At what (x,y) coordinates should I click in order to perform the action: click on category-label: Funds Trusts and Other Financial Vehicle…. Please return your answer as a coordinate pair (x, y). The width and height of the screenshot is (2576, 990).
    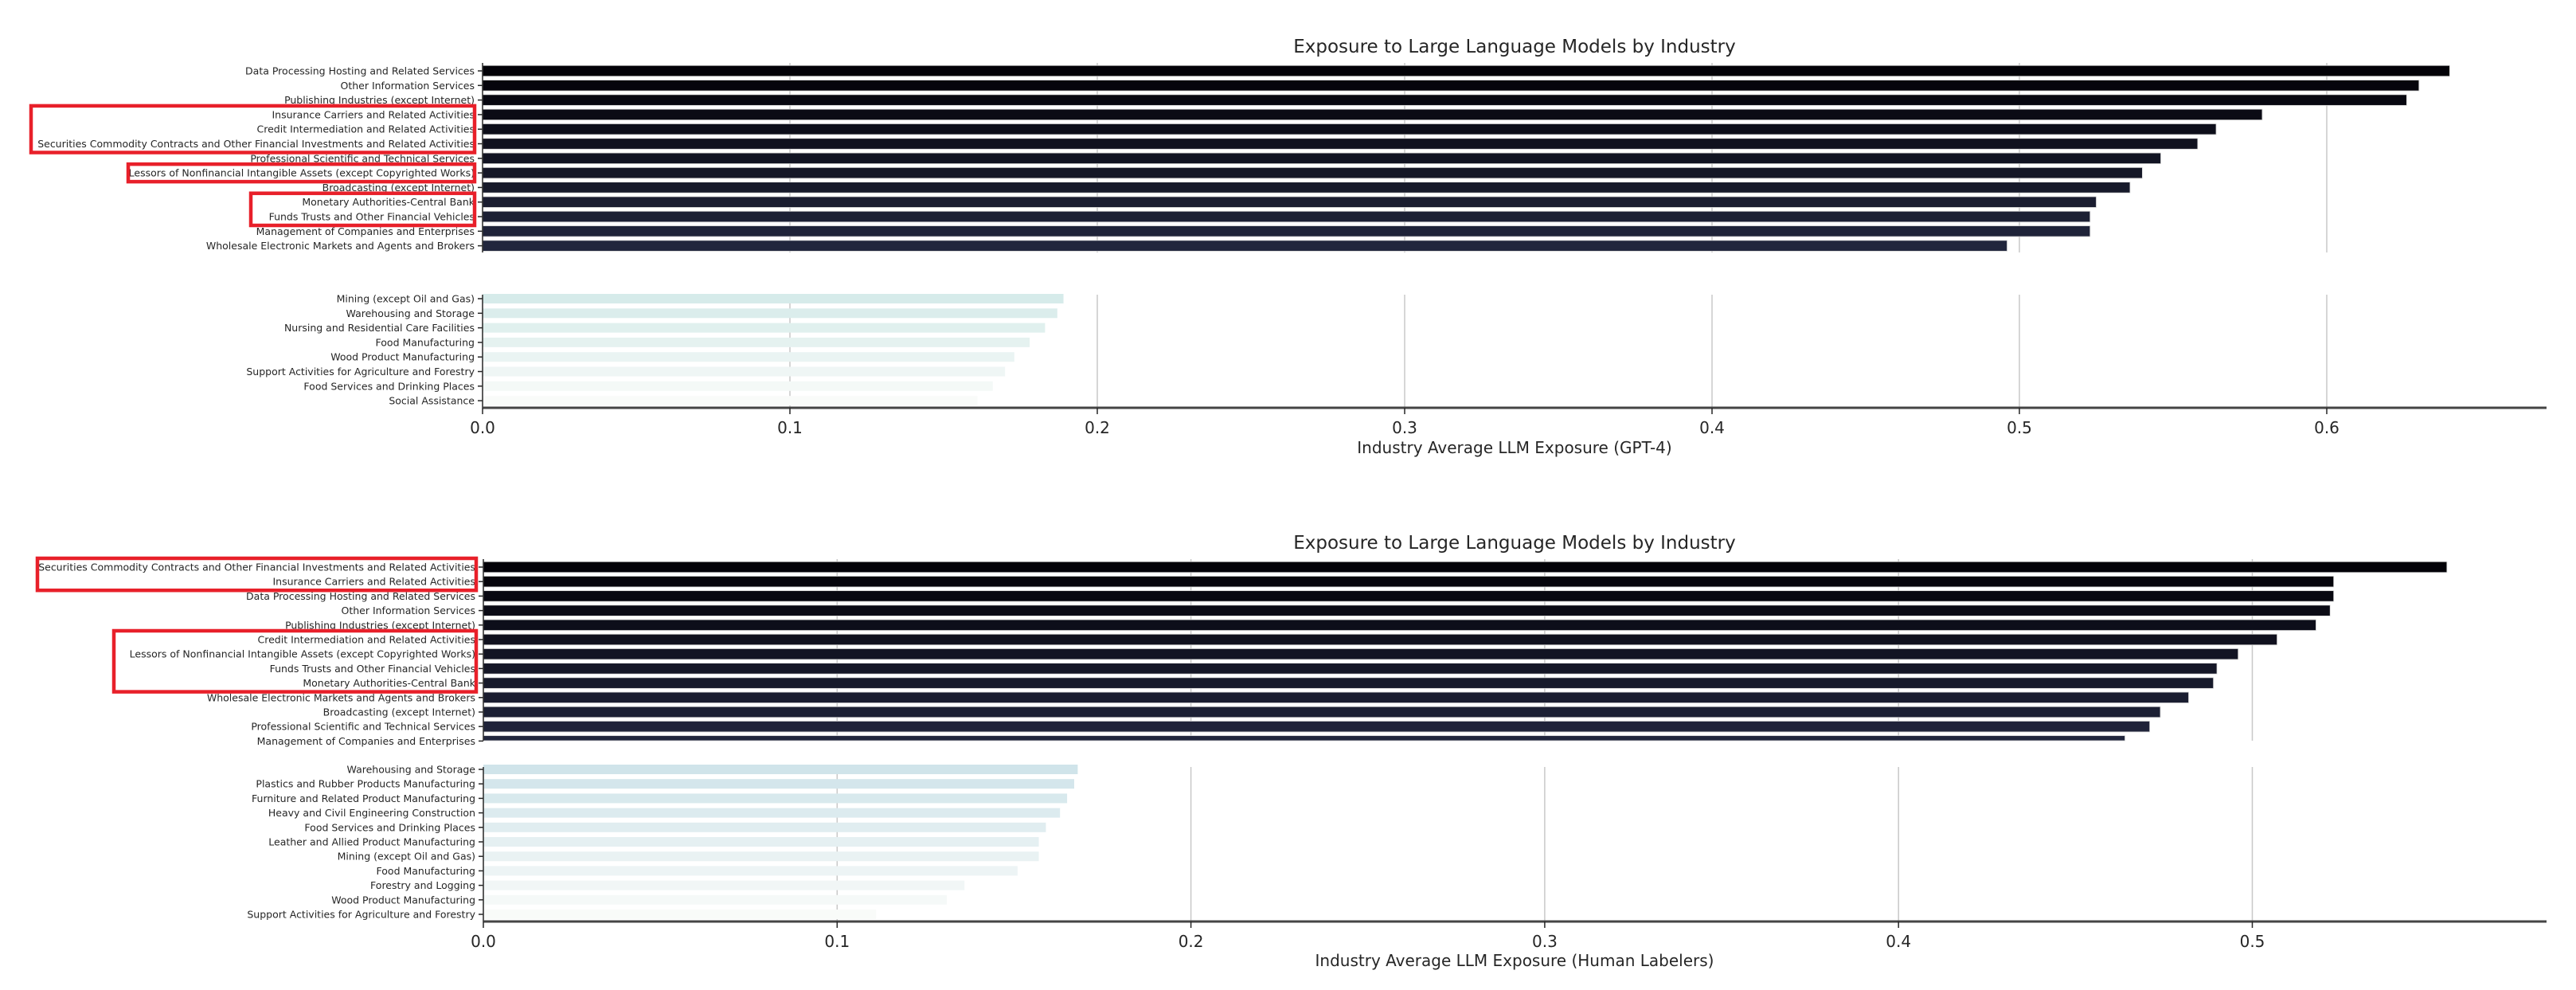
    Looking at the image, I should click on (372, 669).